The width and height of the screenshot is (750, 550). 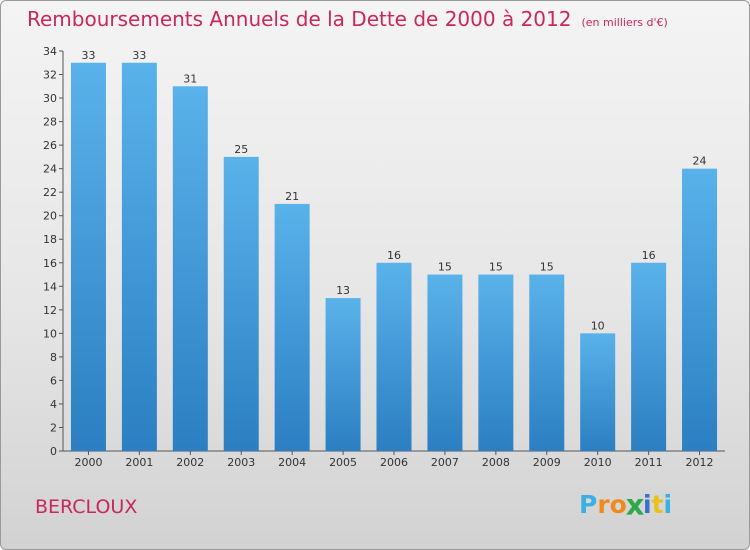 What do you see at coordinates (241, 462) in the screenshot?
I see `x-tick-label-2003: 2003` at bounding box center [241, 462].